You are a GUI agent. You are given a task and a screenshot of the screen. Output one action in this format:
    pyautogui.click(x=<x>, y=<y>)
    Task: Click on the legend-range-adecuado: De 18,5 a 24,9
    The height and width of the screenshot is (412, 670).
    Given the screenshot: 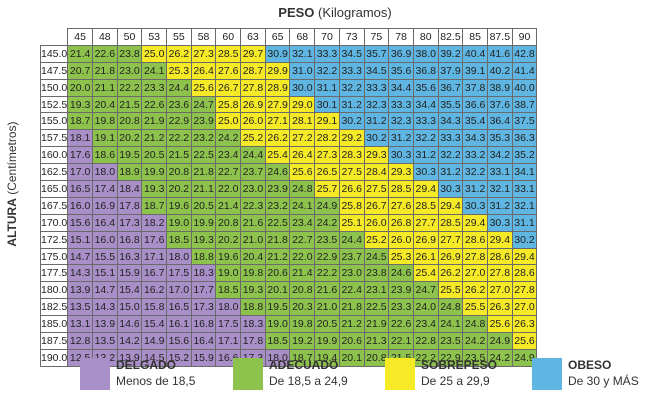 What is the action you would take?
    pyautogui.click(x=308, y=381)
    